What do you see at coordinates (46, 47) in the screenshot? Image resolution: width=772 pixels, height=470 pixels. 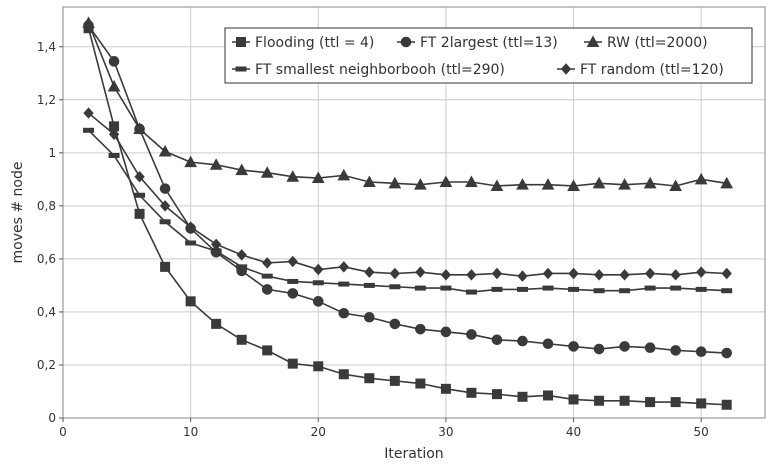 I see `y-tick-label: 1,4` at bounding box center [46, 47].